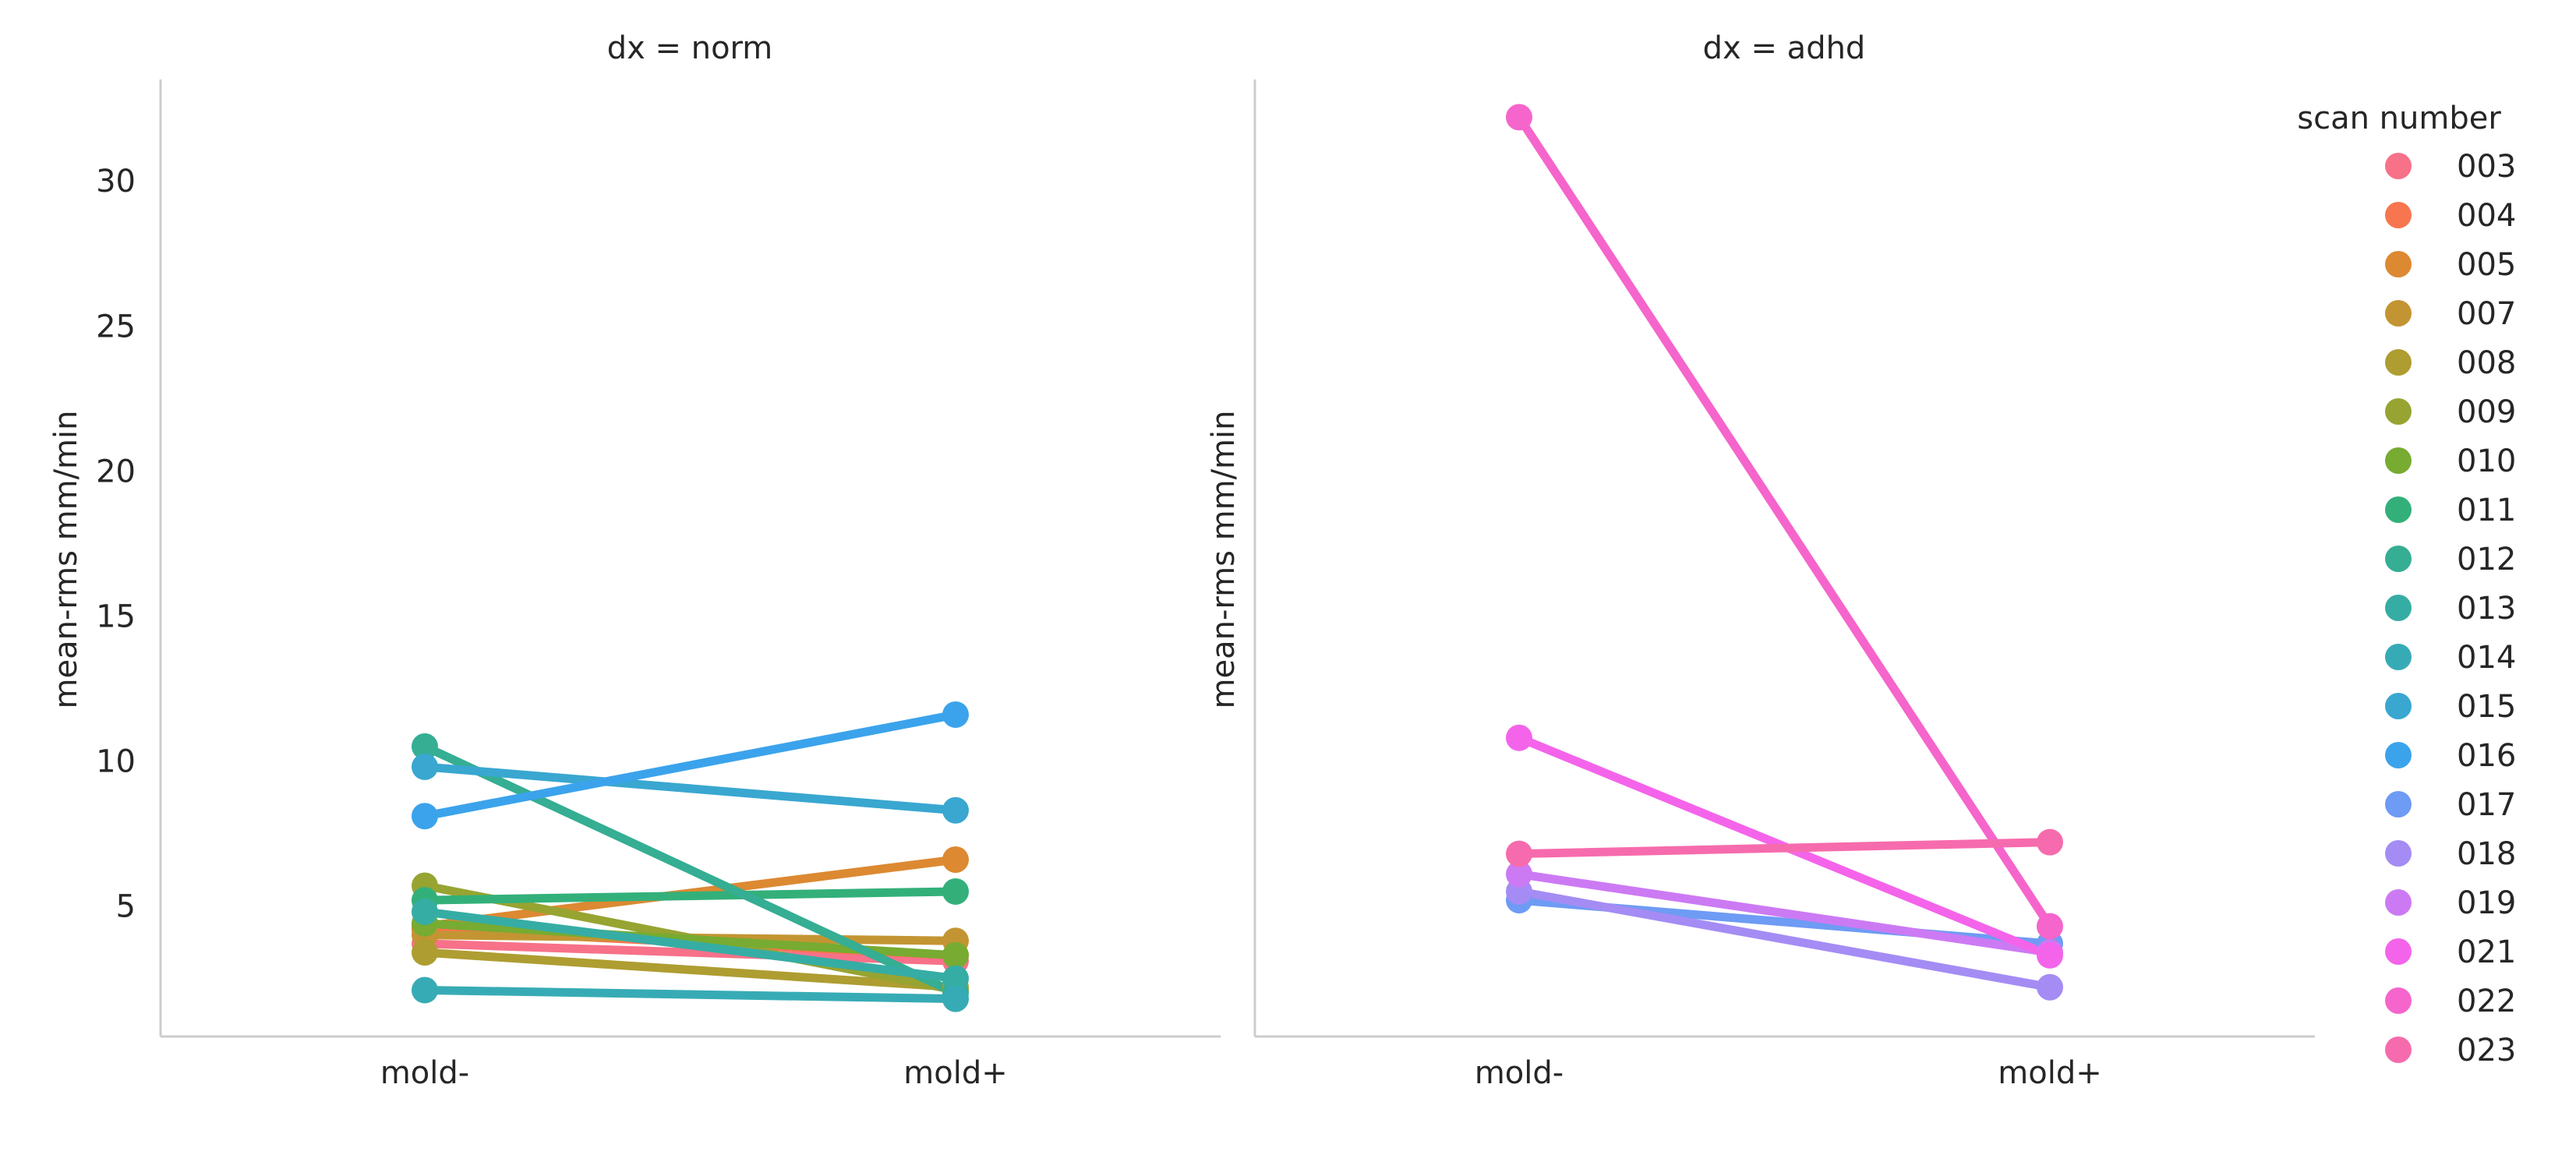 The width and height of the screenshot is (2576, 1169). I want to click on legend-label-013: 013, so click(2486, 609).